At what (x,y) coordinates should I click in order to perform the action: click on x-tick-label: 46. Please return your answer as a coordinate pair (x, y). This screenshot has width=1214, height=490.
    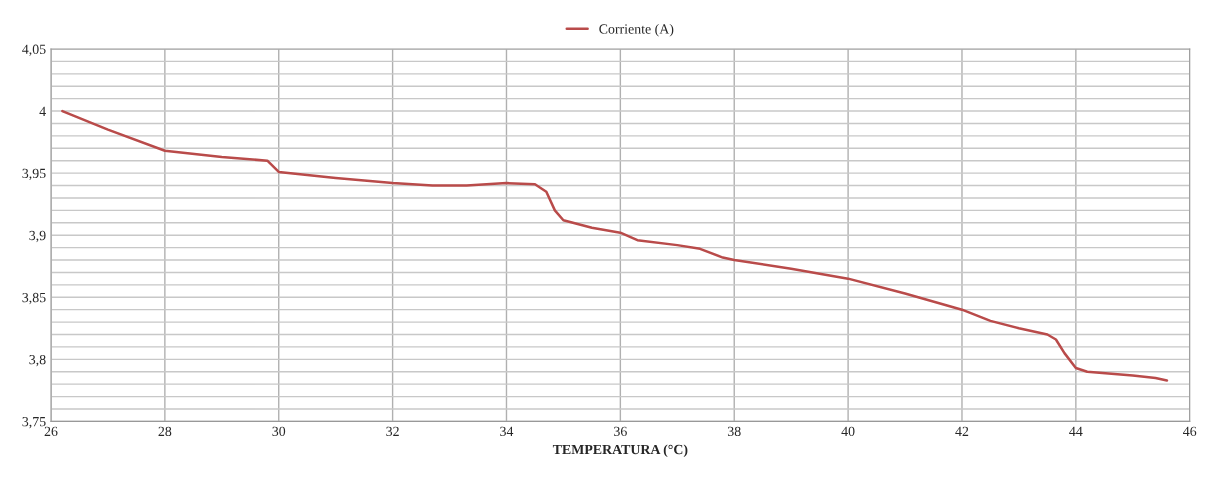
    Looking at the image, I should click on (1190, 431).